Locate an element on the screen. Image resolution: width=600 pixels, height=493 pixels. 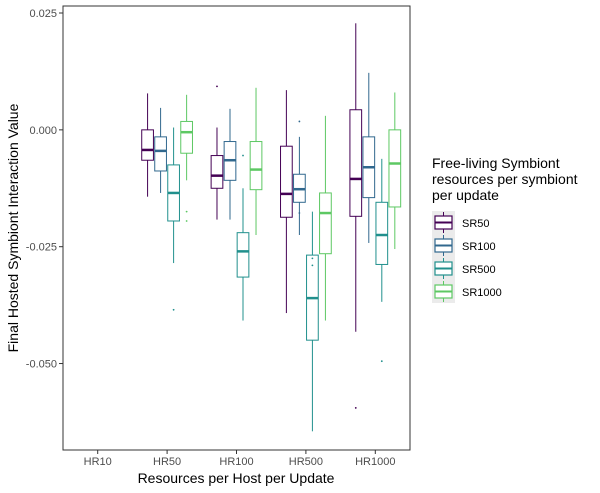
legend-item-SR500: SR500 is located at coordinates (464, 268).